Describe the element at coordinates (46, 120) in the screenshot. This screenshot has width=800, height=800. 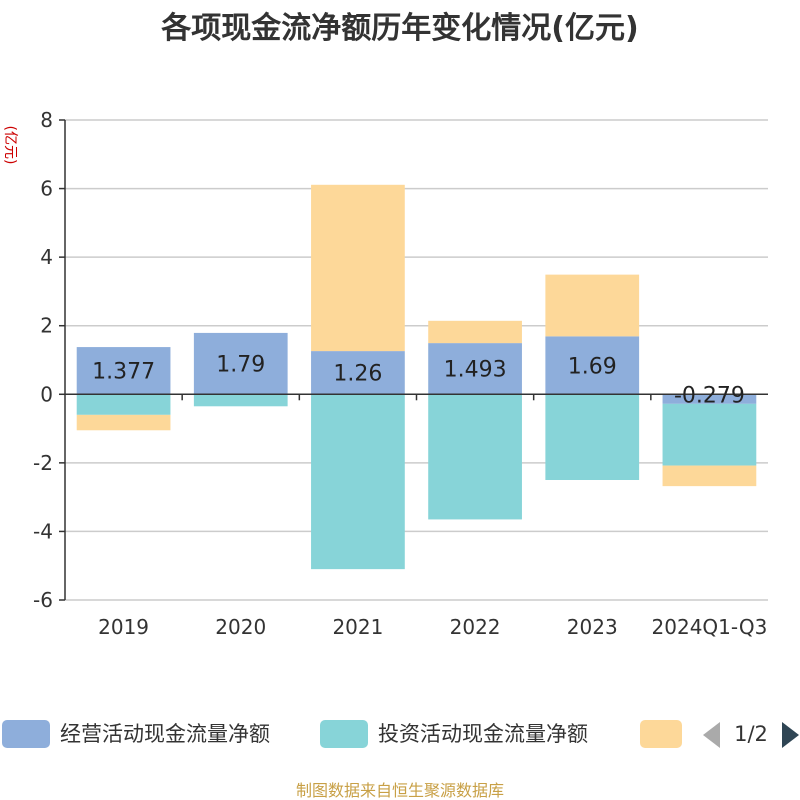
I see `y-tick-label: 8` at that location.